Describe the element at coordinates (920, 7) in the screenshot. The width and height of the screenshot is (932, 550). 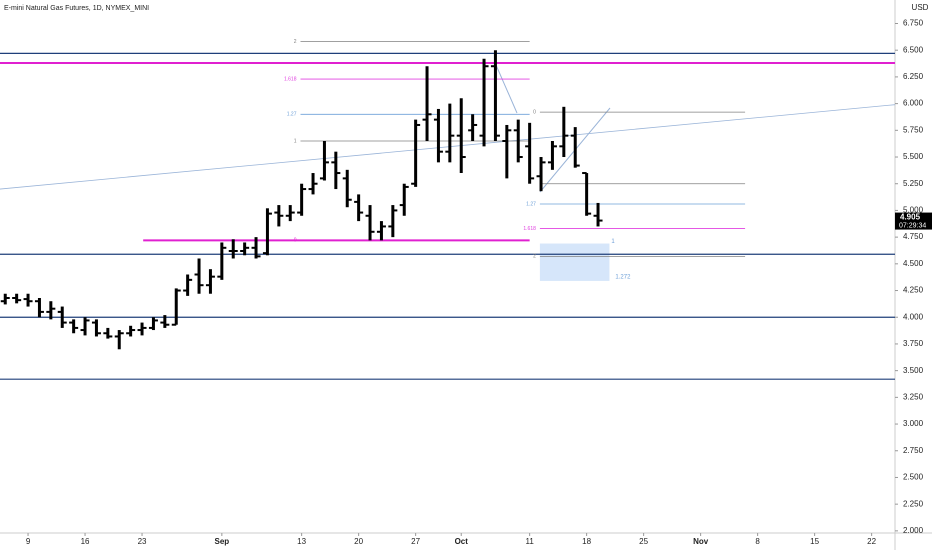
I see `currency: USD` at that location.